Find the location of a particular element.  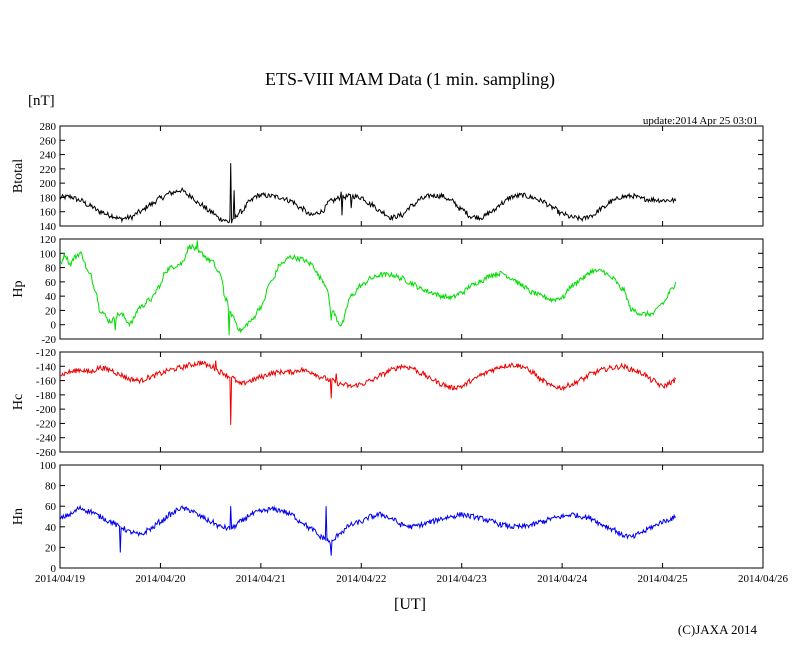

series-label-btotal: Btotal is located at coordinates (18, 176).